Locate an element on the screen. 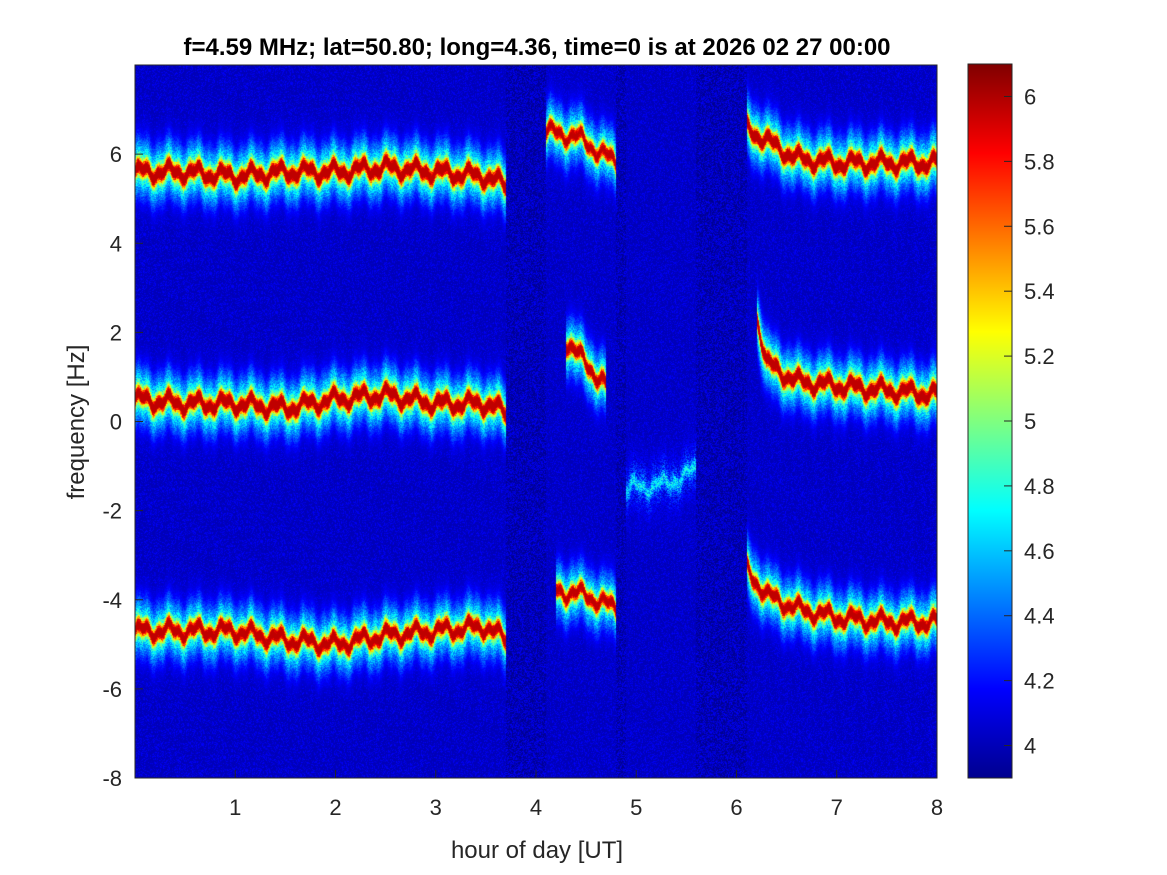 The width and height of the screenshot is (1167, 875). x-axis: 1 2 3 4 5 6 7 8 is located at coordinates (586, 795).